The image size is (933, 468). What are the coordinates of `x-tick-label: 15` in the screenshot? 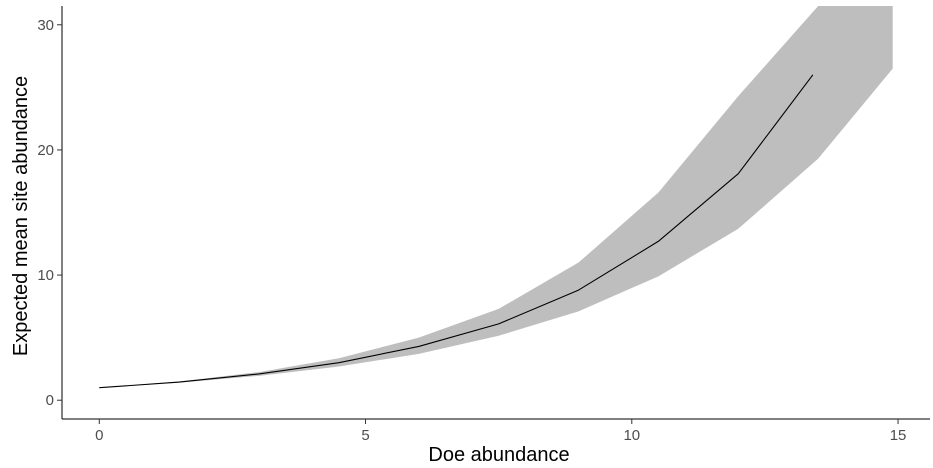 It's located at (898, 435).